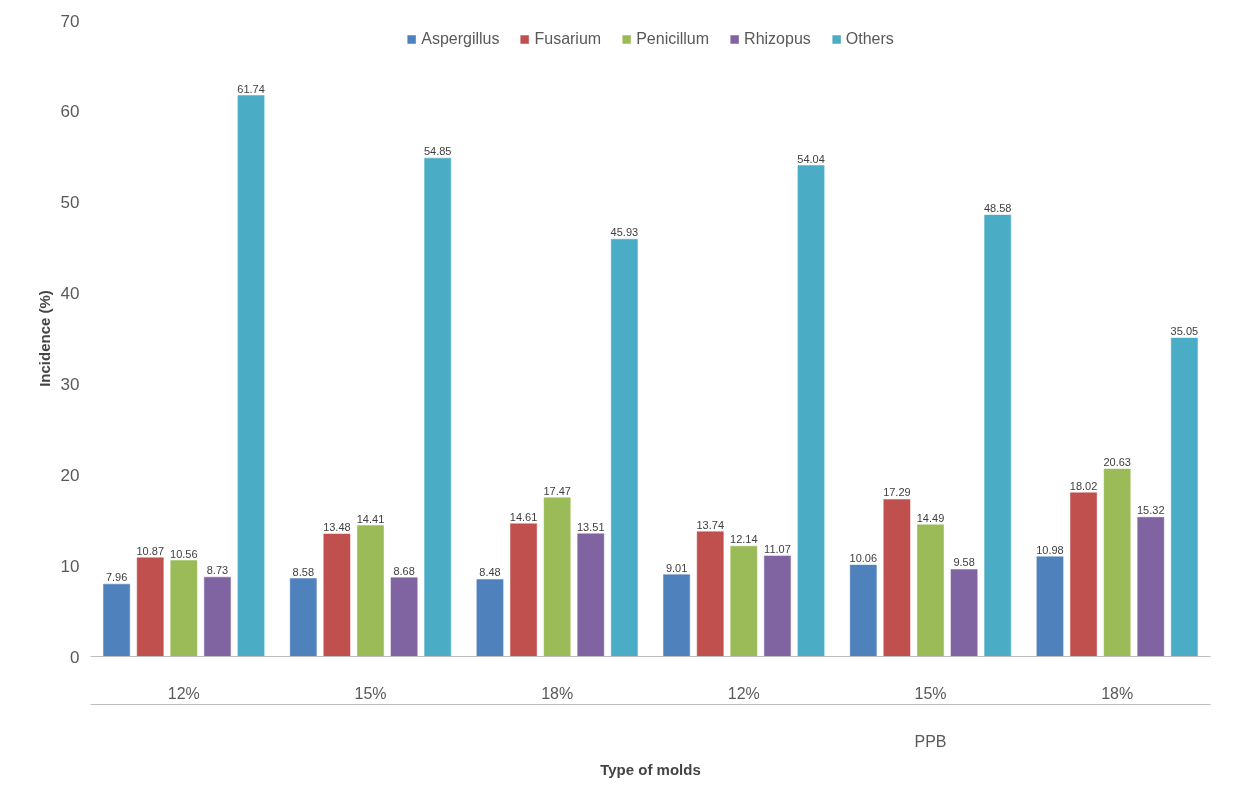 The width and height of the screenshot is (1246, 798). Describe the element at coordinates (897, 492) in the screenshot. I see `data-label: 17.29` at that location.